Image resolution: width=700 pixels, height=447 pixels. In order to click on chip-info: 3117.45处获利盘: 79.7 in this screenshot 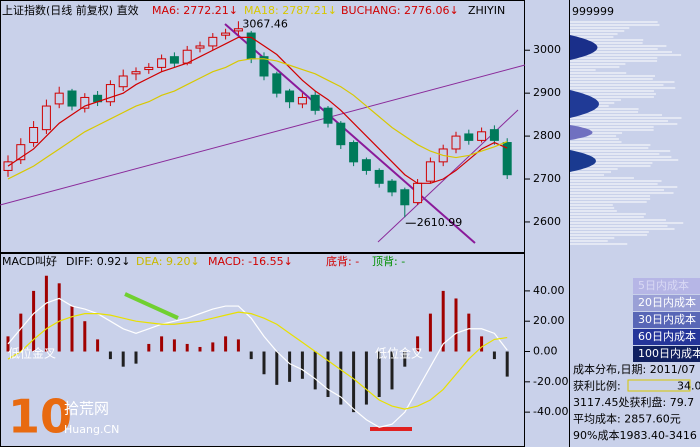, I will do `click(633, 402)`.